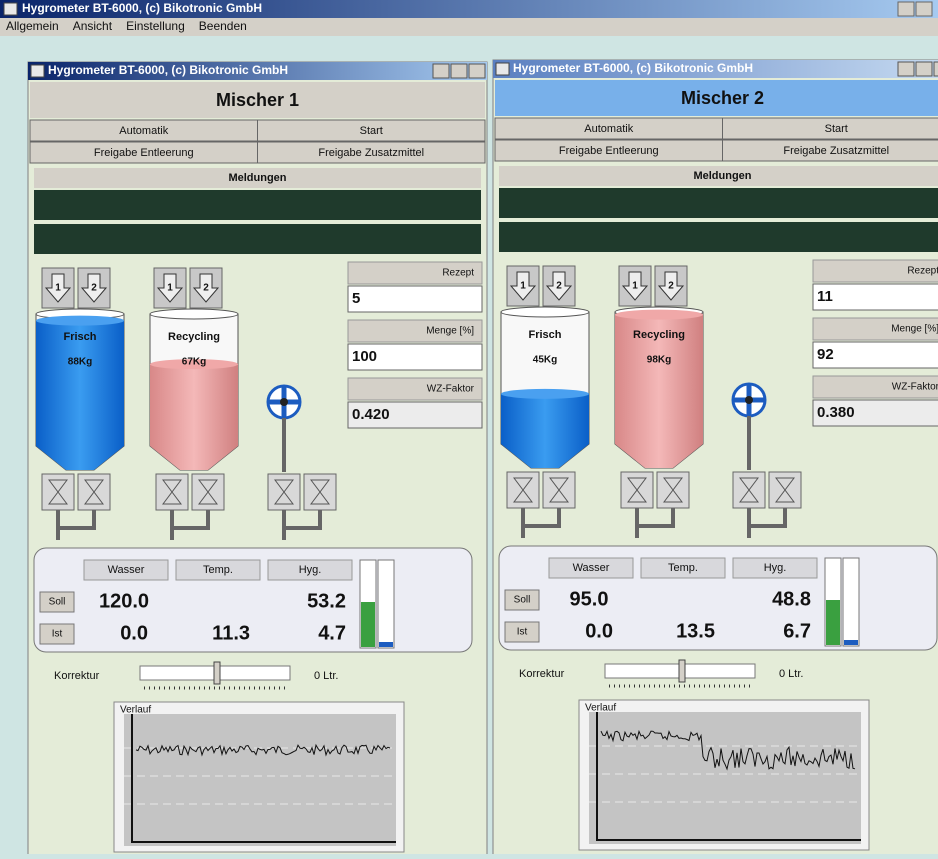 Image resolution: width=938 pixels, height=859 pixels. Describe the element at coordinates (545, 360) in the screenshot. I see `tank-weight: 45Kg` at that location.